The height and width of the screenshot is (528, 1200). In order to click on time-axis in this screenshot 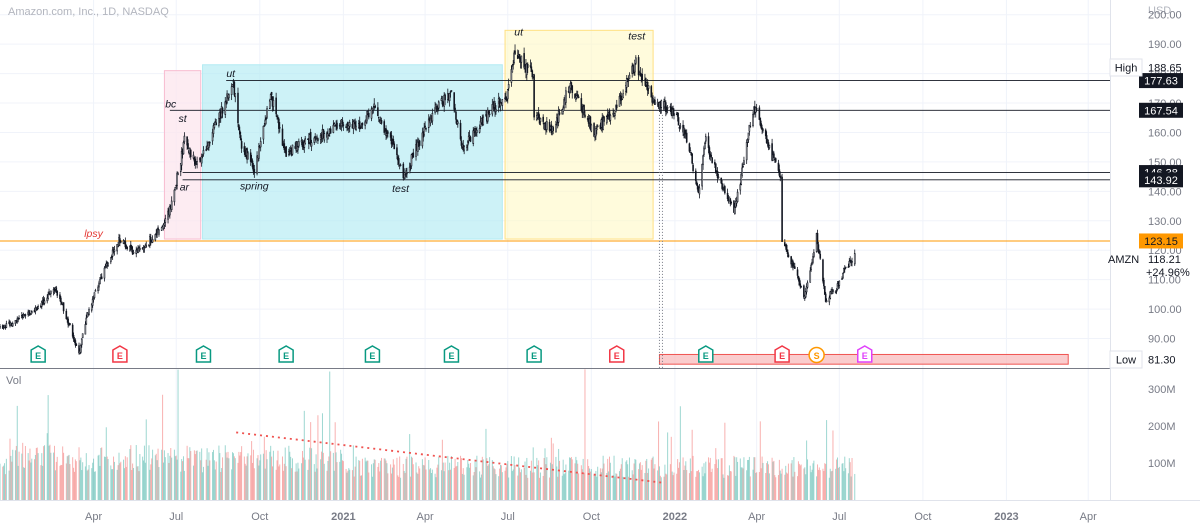, I will do `click(600, 514)`.